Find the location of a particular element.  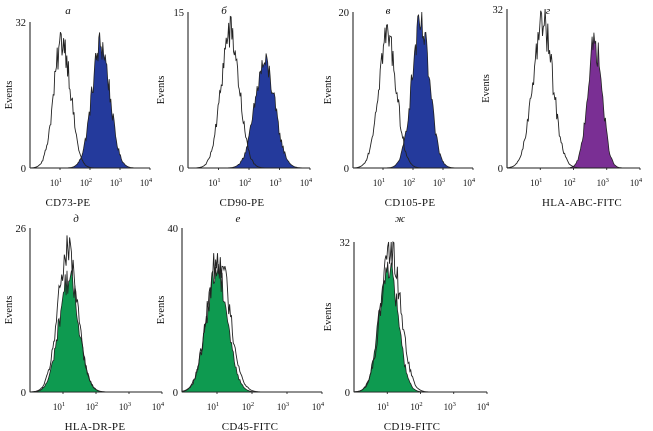

histogram-filled-cd45-fitc is located at coordinates (251, 328).